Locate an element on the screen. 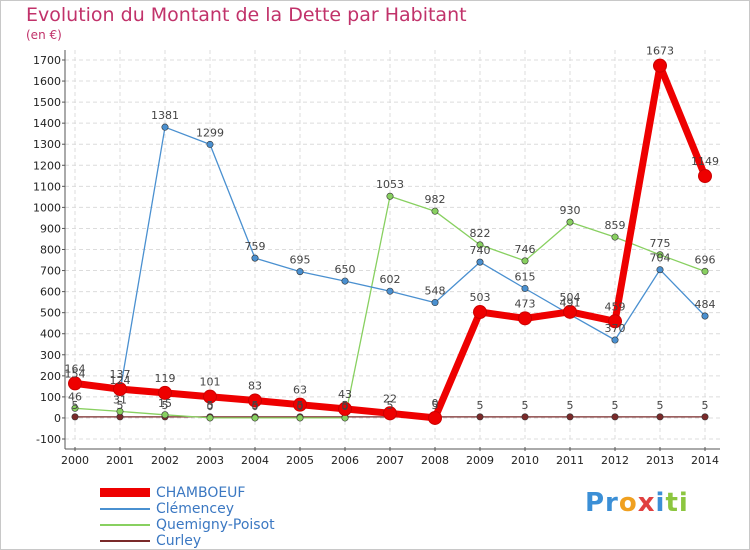 This screenshot has width=750, height=550. y-tick-label: 500 is located at coordinates (50, 313).